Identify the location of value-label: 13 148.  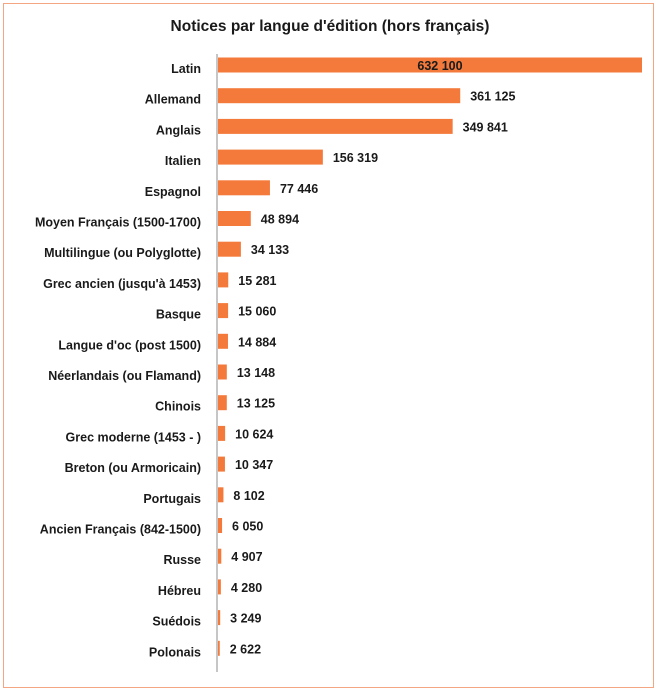
(256, 373).